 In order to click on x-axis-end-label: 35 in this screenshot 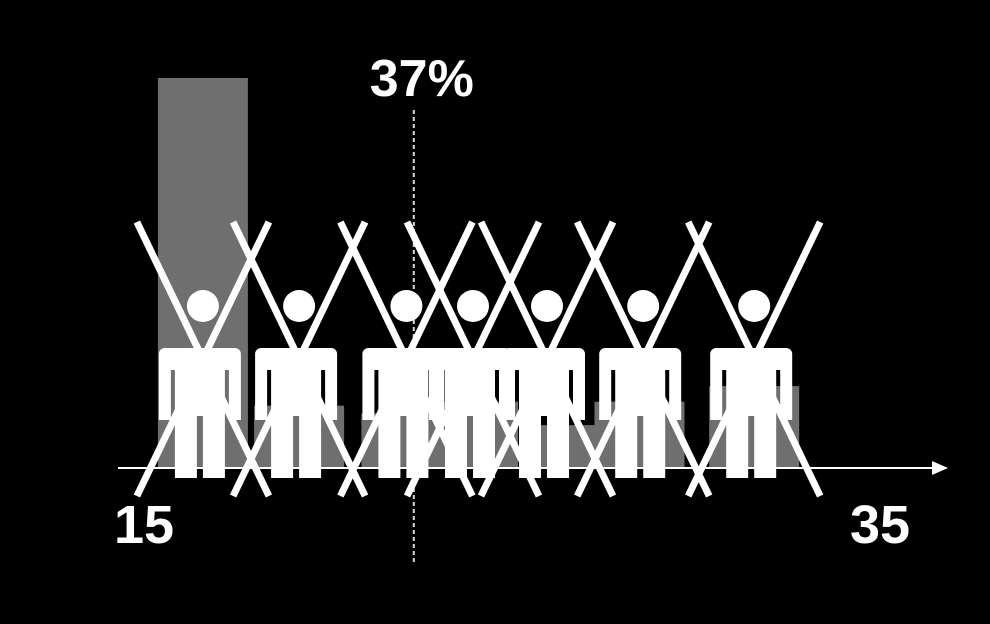, I will do `click(880, 525)`.